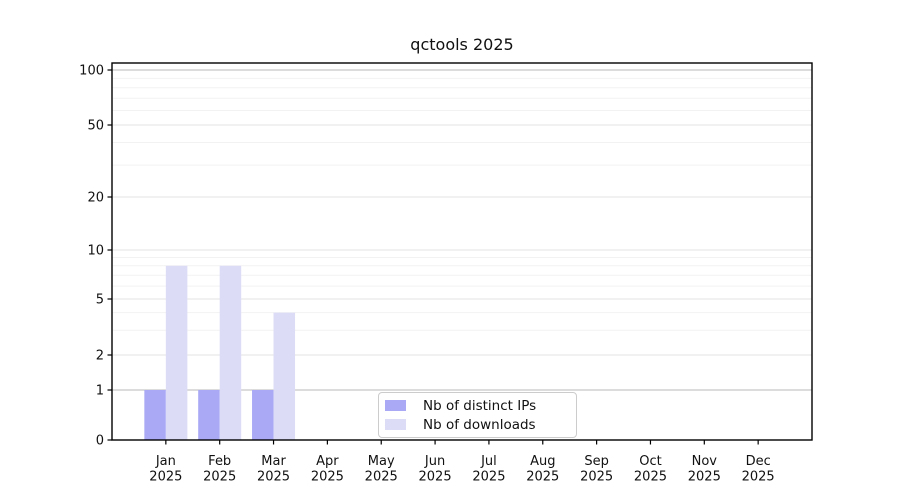 The width and height of the screenshot is (900, 500). I want to click on bar-feb-downloads, so click(230, 352).